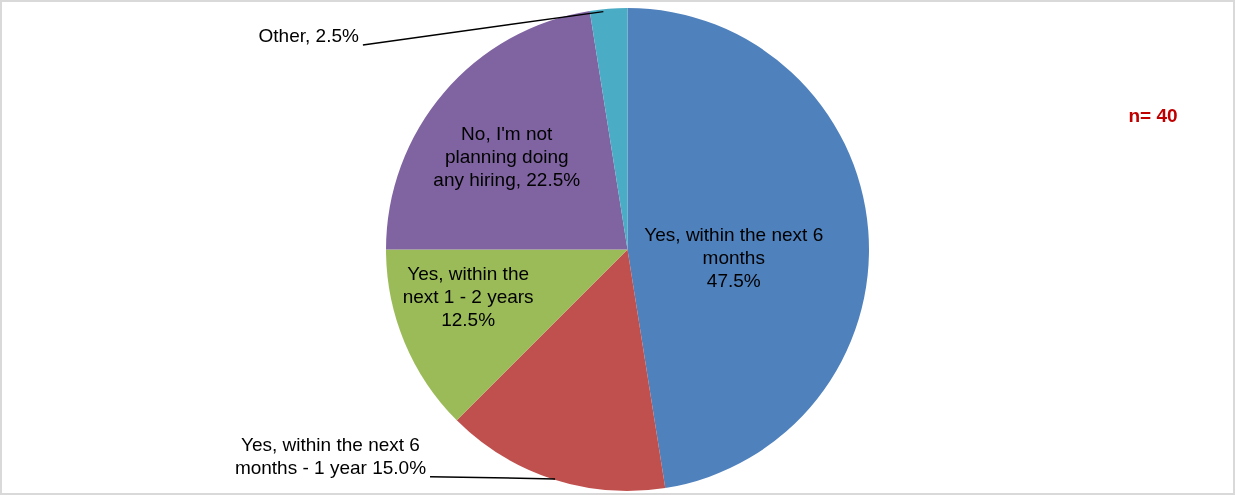 The width and height of the screenshot is (1235, 495). What do you see at coordinates (468, 320) in the screenshot?
I see `data-label: 12.5%` at bounding box center [468, 320].